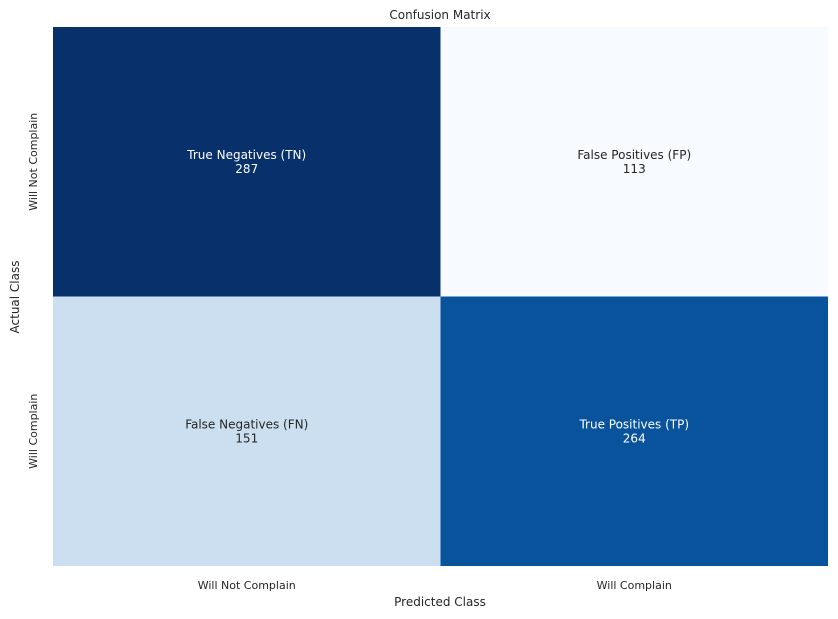 Image resolution: width=838 pixels, height=619 pixels. Describe the element at coordinates (634, 585) in the screenshot. I see `x-tick-label: Will Complain` at that location.